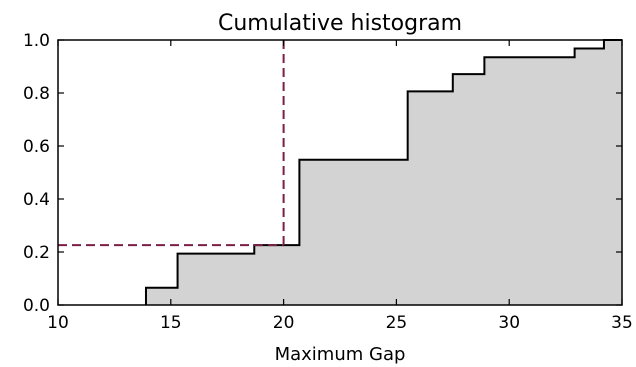 The image size is (636, 367). Describe the element at coordinates (36, 41) in the screenshot. I see `y-tick-label: 1.0` at that location.